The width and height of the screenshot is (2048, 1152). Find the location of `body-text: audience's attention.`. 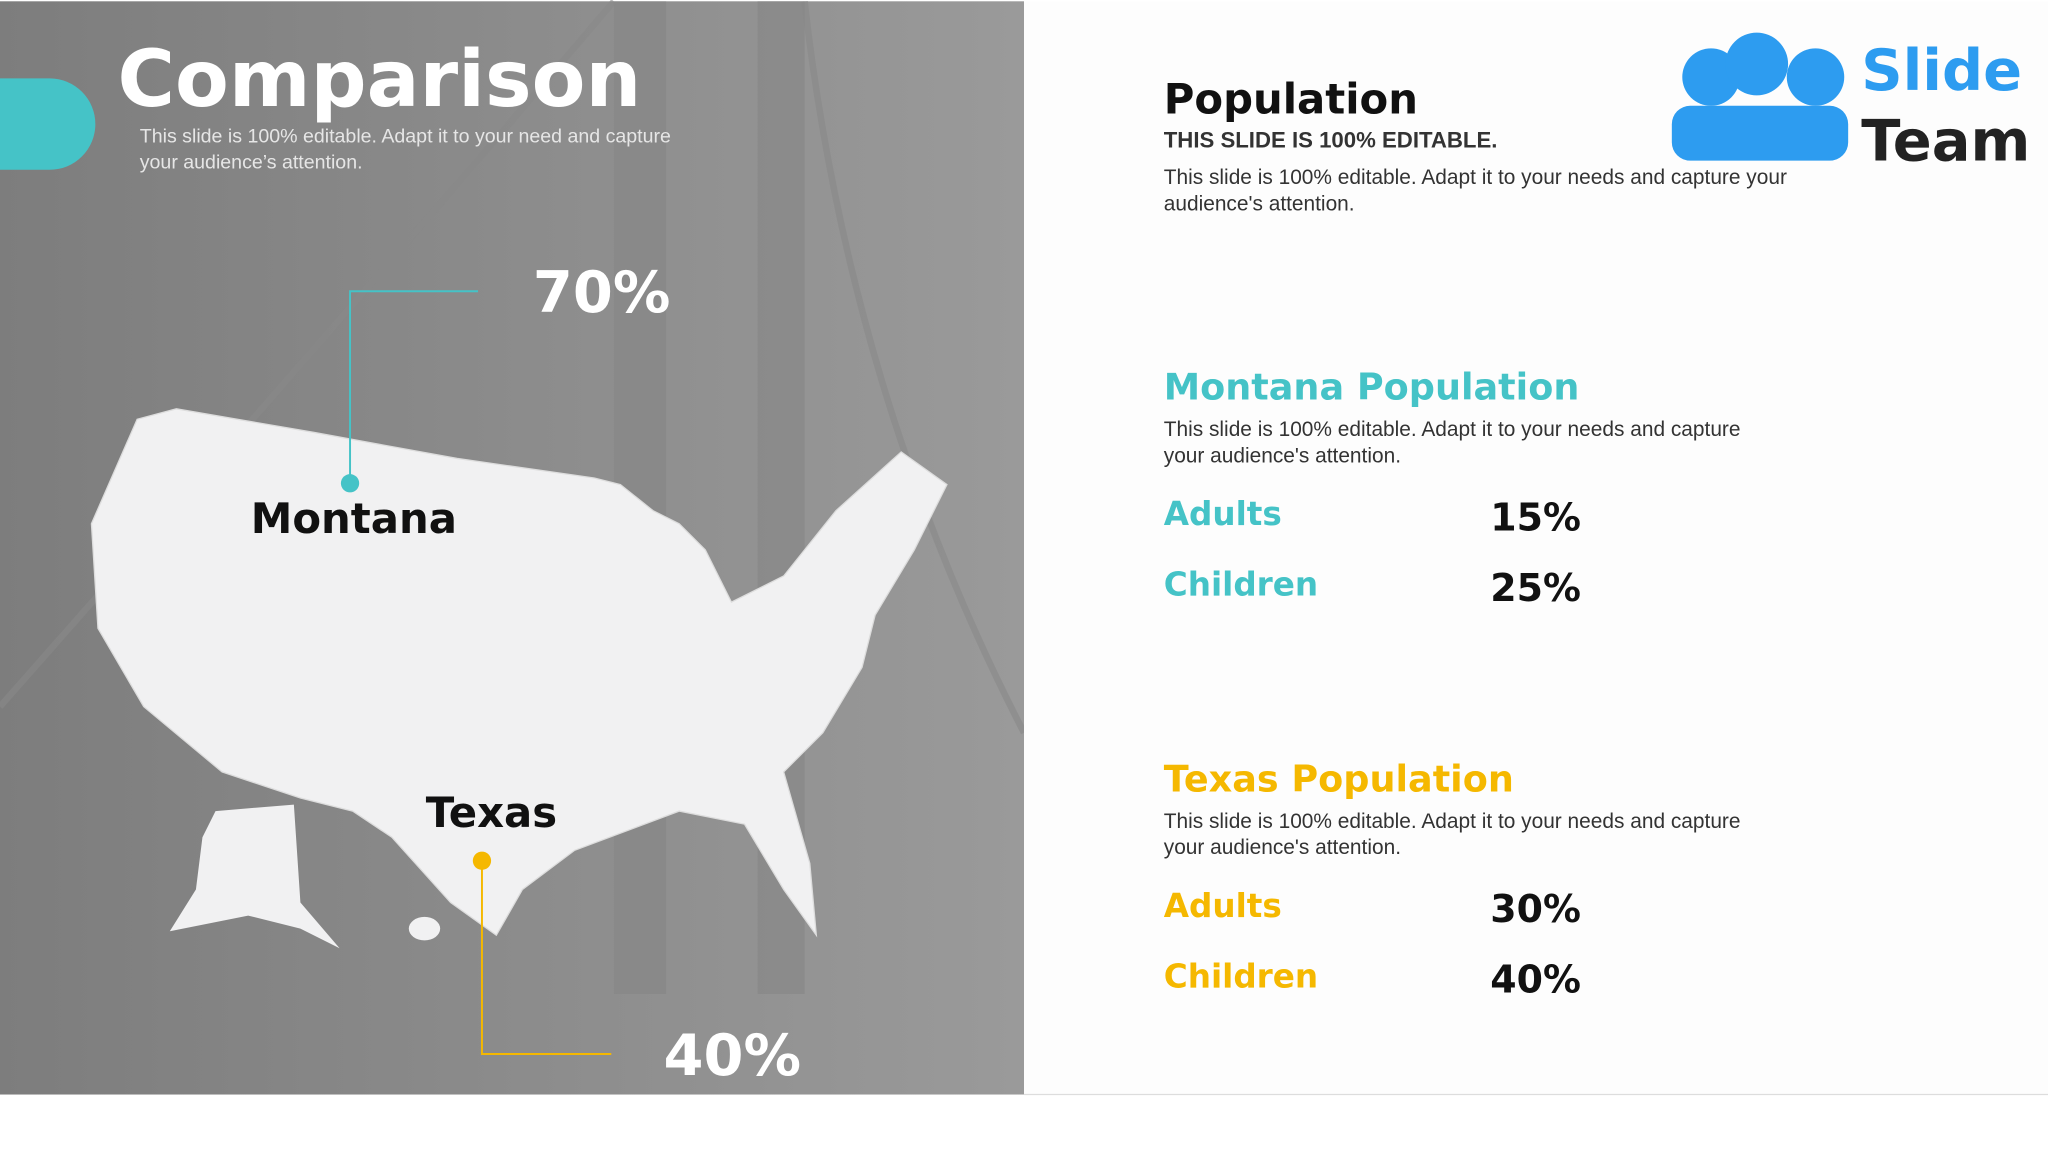

body-text: audience's attention. is located at coordinates (1259, 203).